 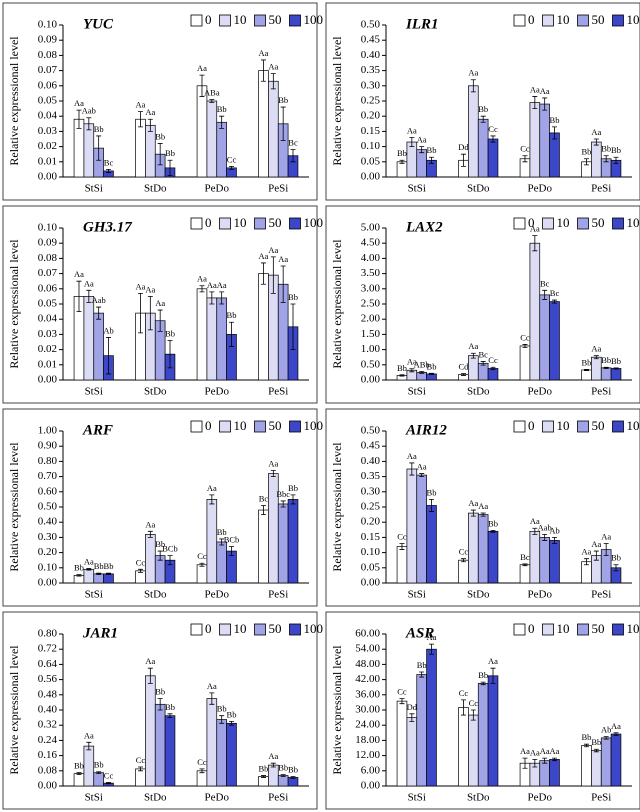 I want to click on significance-label: Cc, so click(x=402, y=536).